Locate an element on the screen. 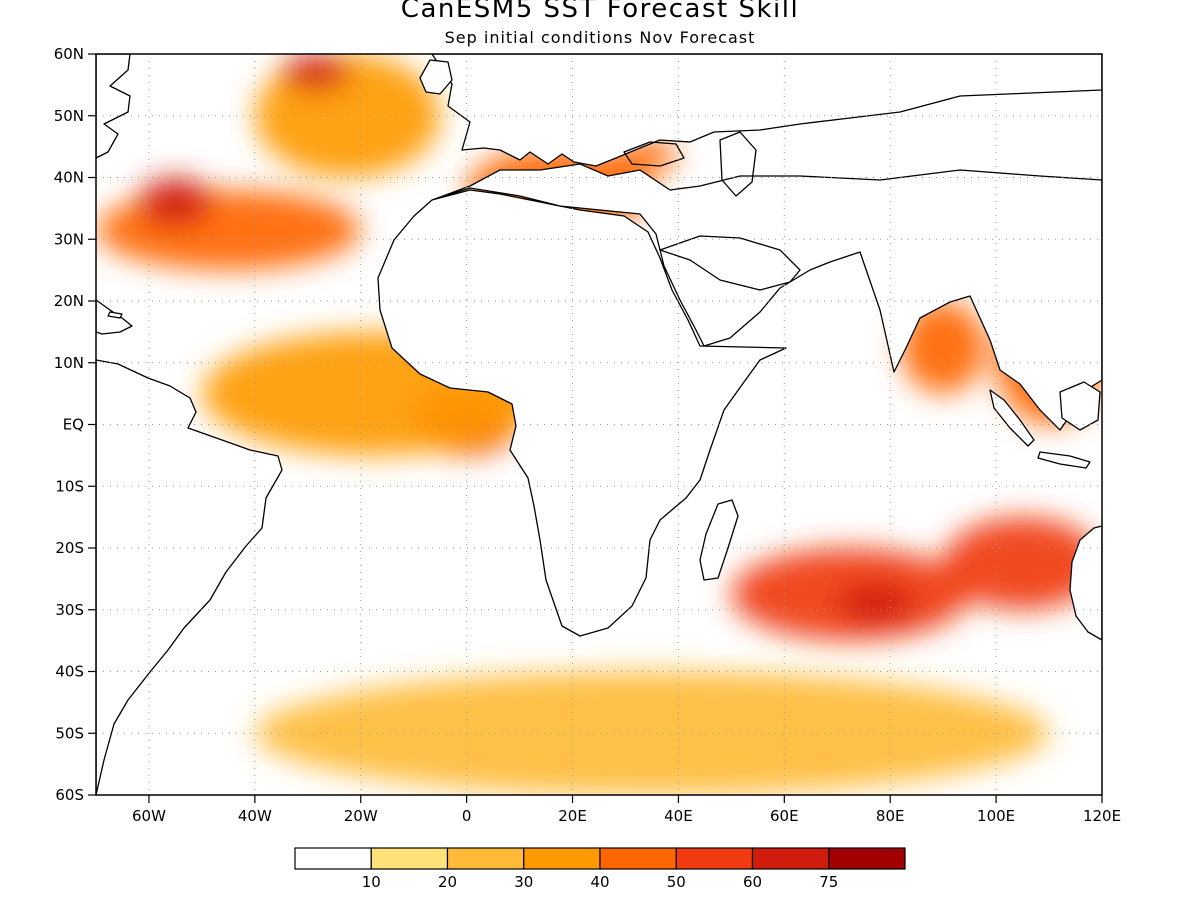  y-tick-label: 40N is located at coordinates (69, 178).